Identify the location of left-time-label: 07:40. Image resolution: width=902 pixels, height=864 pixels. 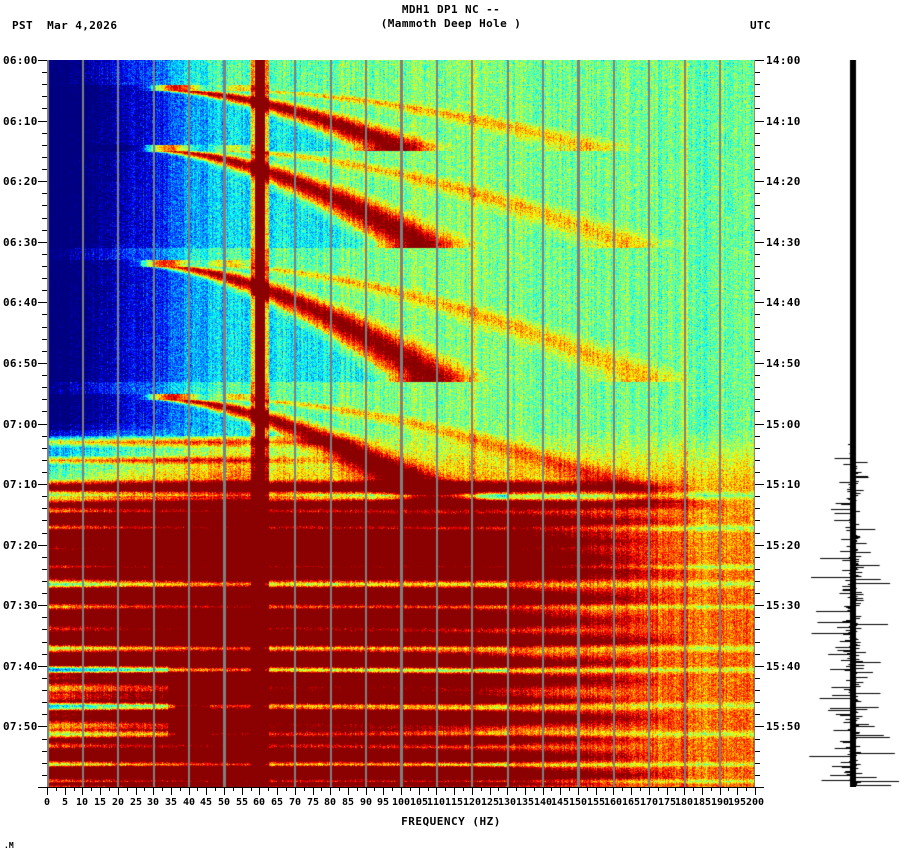
(20, 666).